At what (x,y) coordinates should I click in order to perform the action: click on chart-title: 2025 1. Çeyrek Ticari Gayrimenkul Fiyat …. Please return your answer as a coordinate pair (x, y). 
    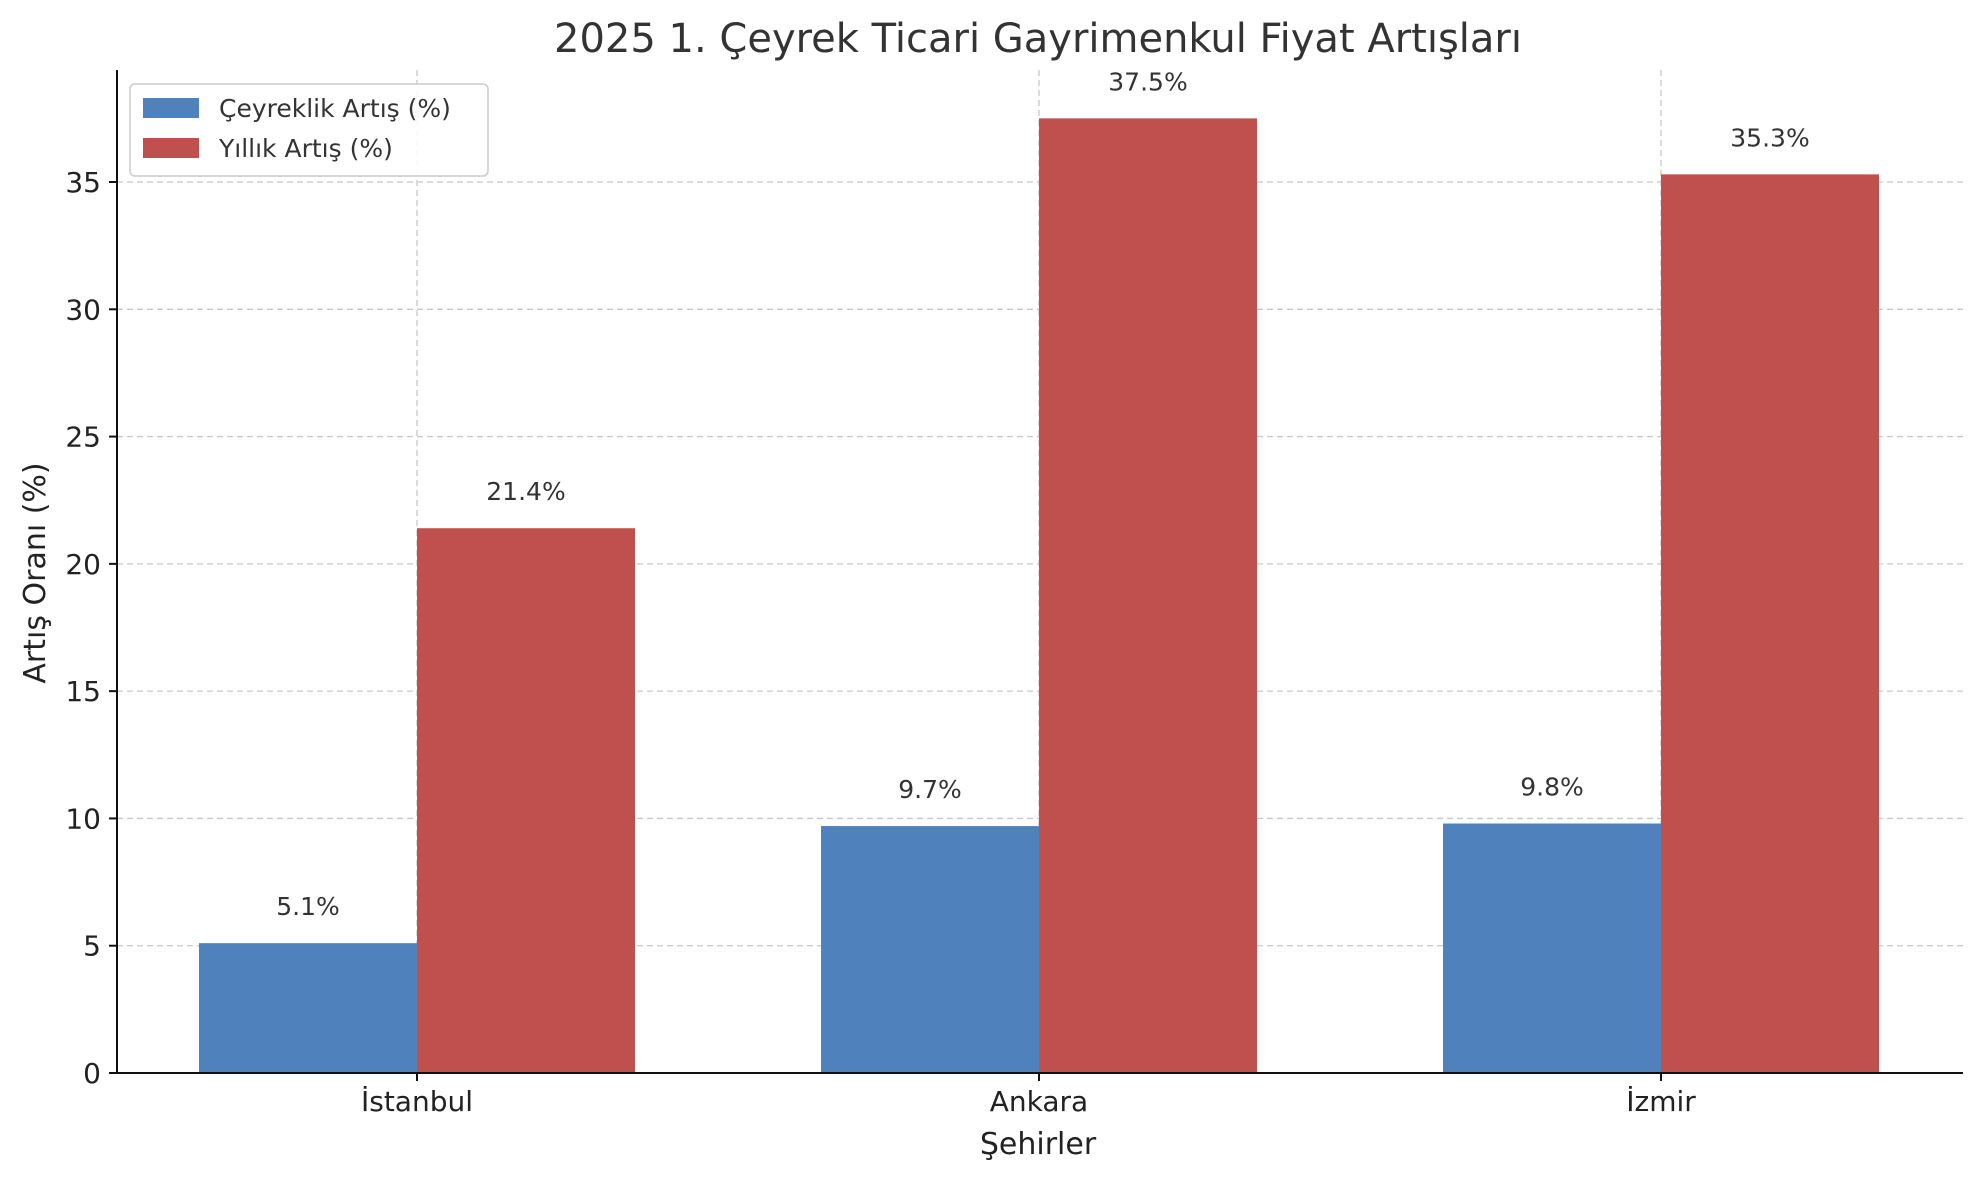
    Looking at the image, I should click on (1038, 39).